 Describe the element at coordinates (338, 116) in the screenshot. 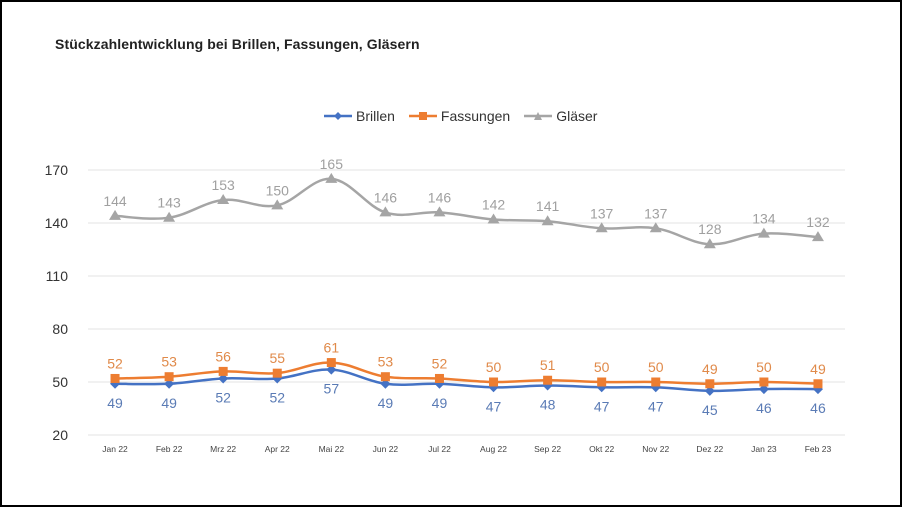

I see `legend-brillen-marker` at that location.